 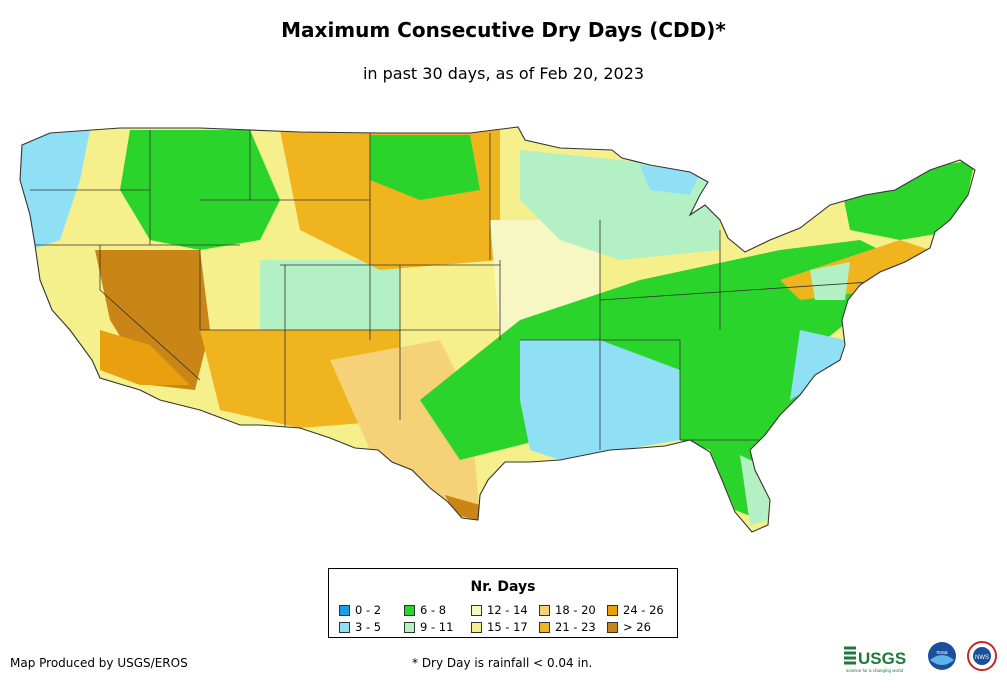 What do you see at coordinates (433, 610) in the screenshot?
I see `legend-label: 6 - 8` at bounding box center [433, 610].